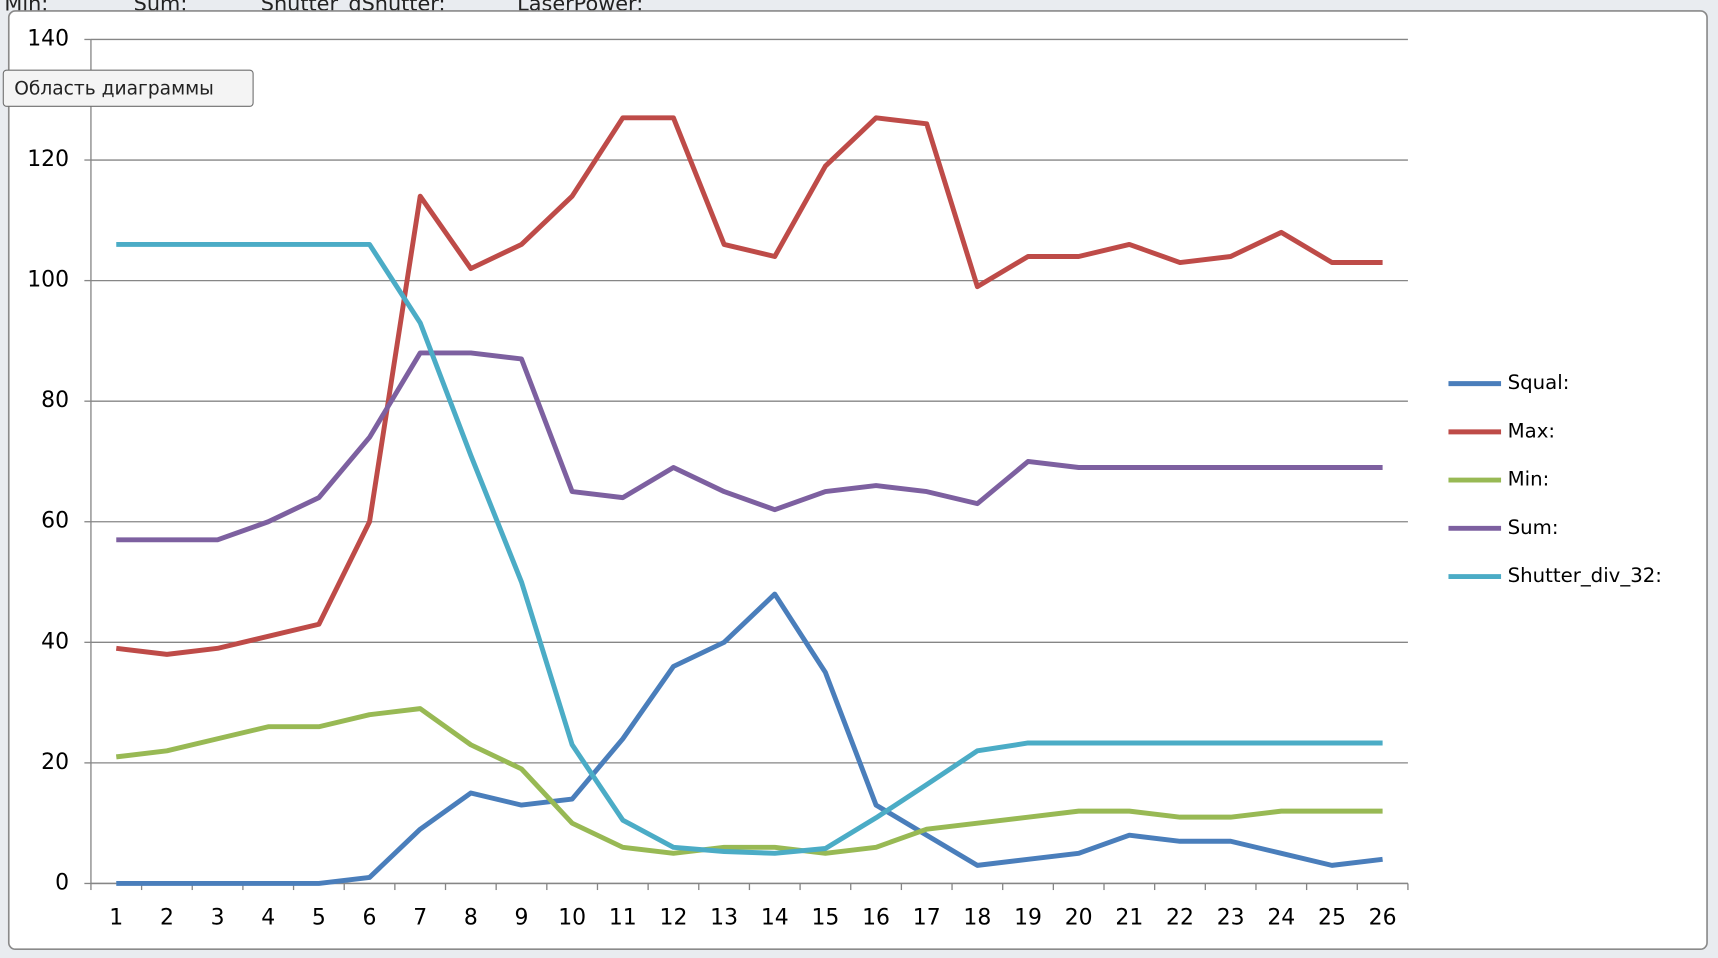 The height and width of the screenshot is (958, 1718). Describe the element at coordinates (218, 918) in the screenshot. I see `x-tick-label: 3` at that location.